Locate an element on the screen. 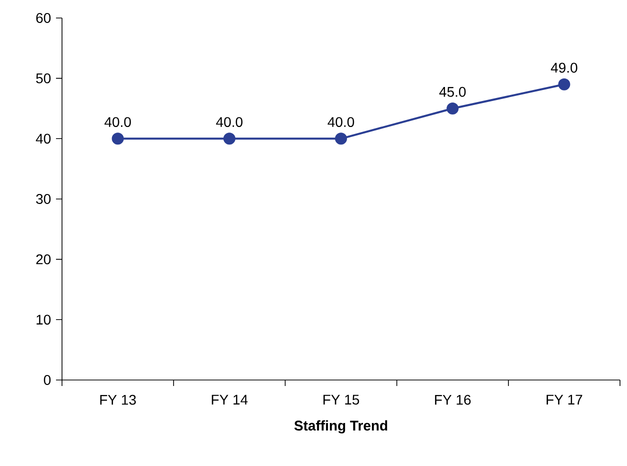  y-tick-label: 20 is located at coordinates (43, 259).